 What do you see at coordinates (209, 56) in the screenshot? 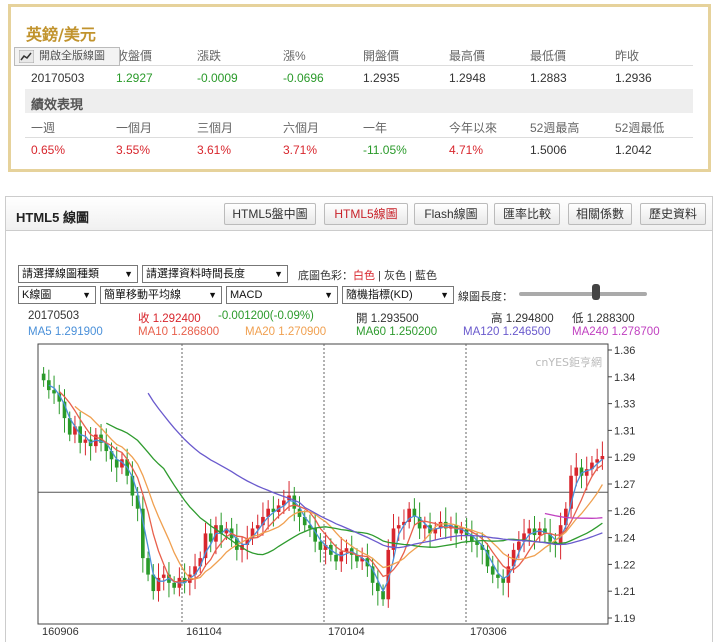
I see `header-change: 漲跌` at bounding box center [209, 56].